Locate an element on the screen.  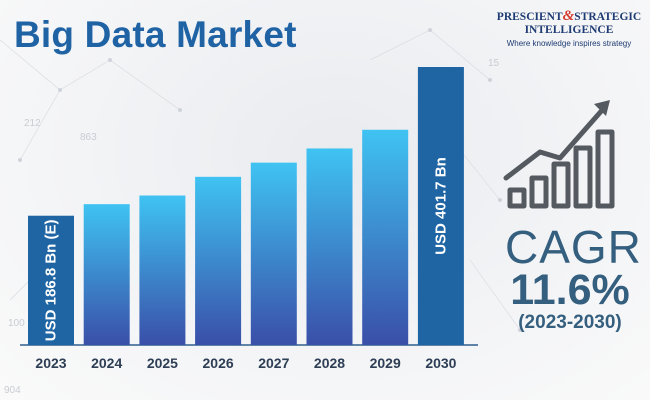
data-label-2030: USD 401.7 Bn is located at coordinates (440, 206).